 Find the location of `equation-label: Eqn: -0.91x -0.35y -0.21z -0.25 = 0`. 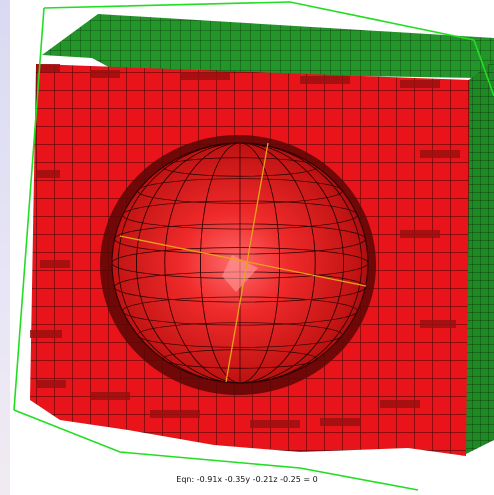

equation-label: Eqn: -0.91x -0.35y -0.21z -0.25 = 0 is located at coordinates (247, 479).